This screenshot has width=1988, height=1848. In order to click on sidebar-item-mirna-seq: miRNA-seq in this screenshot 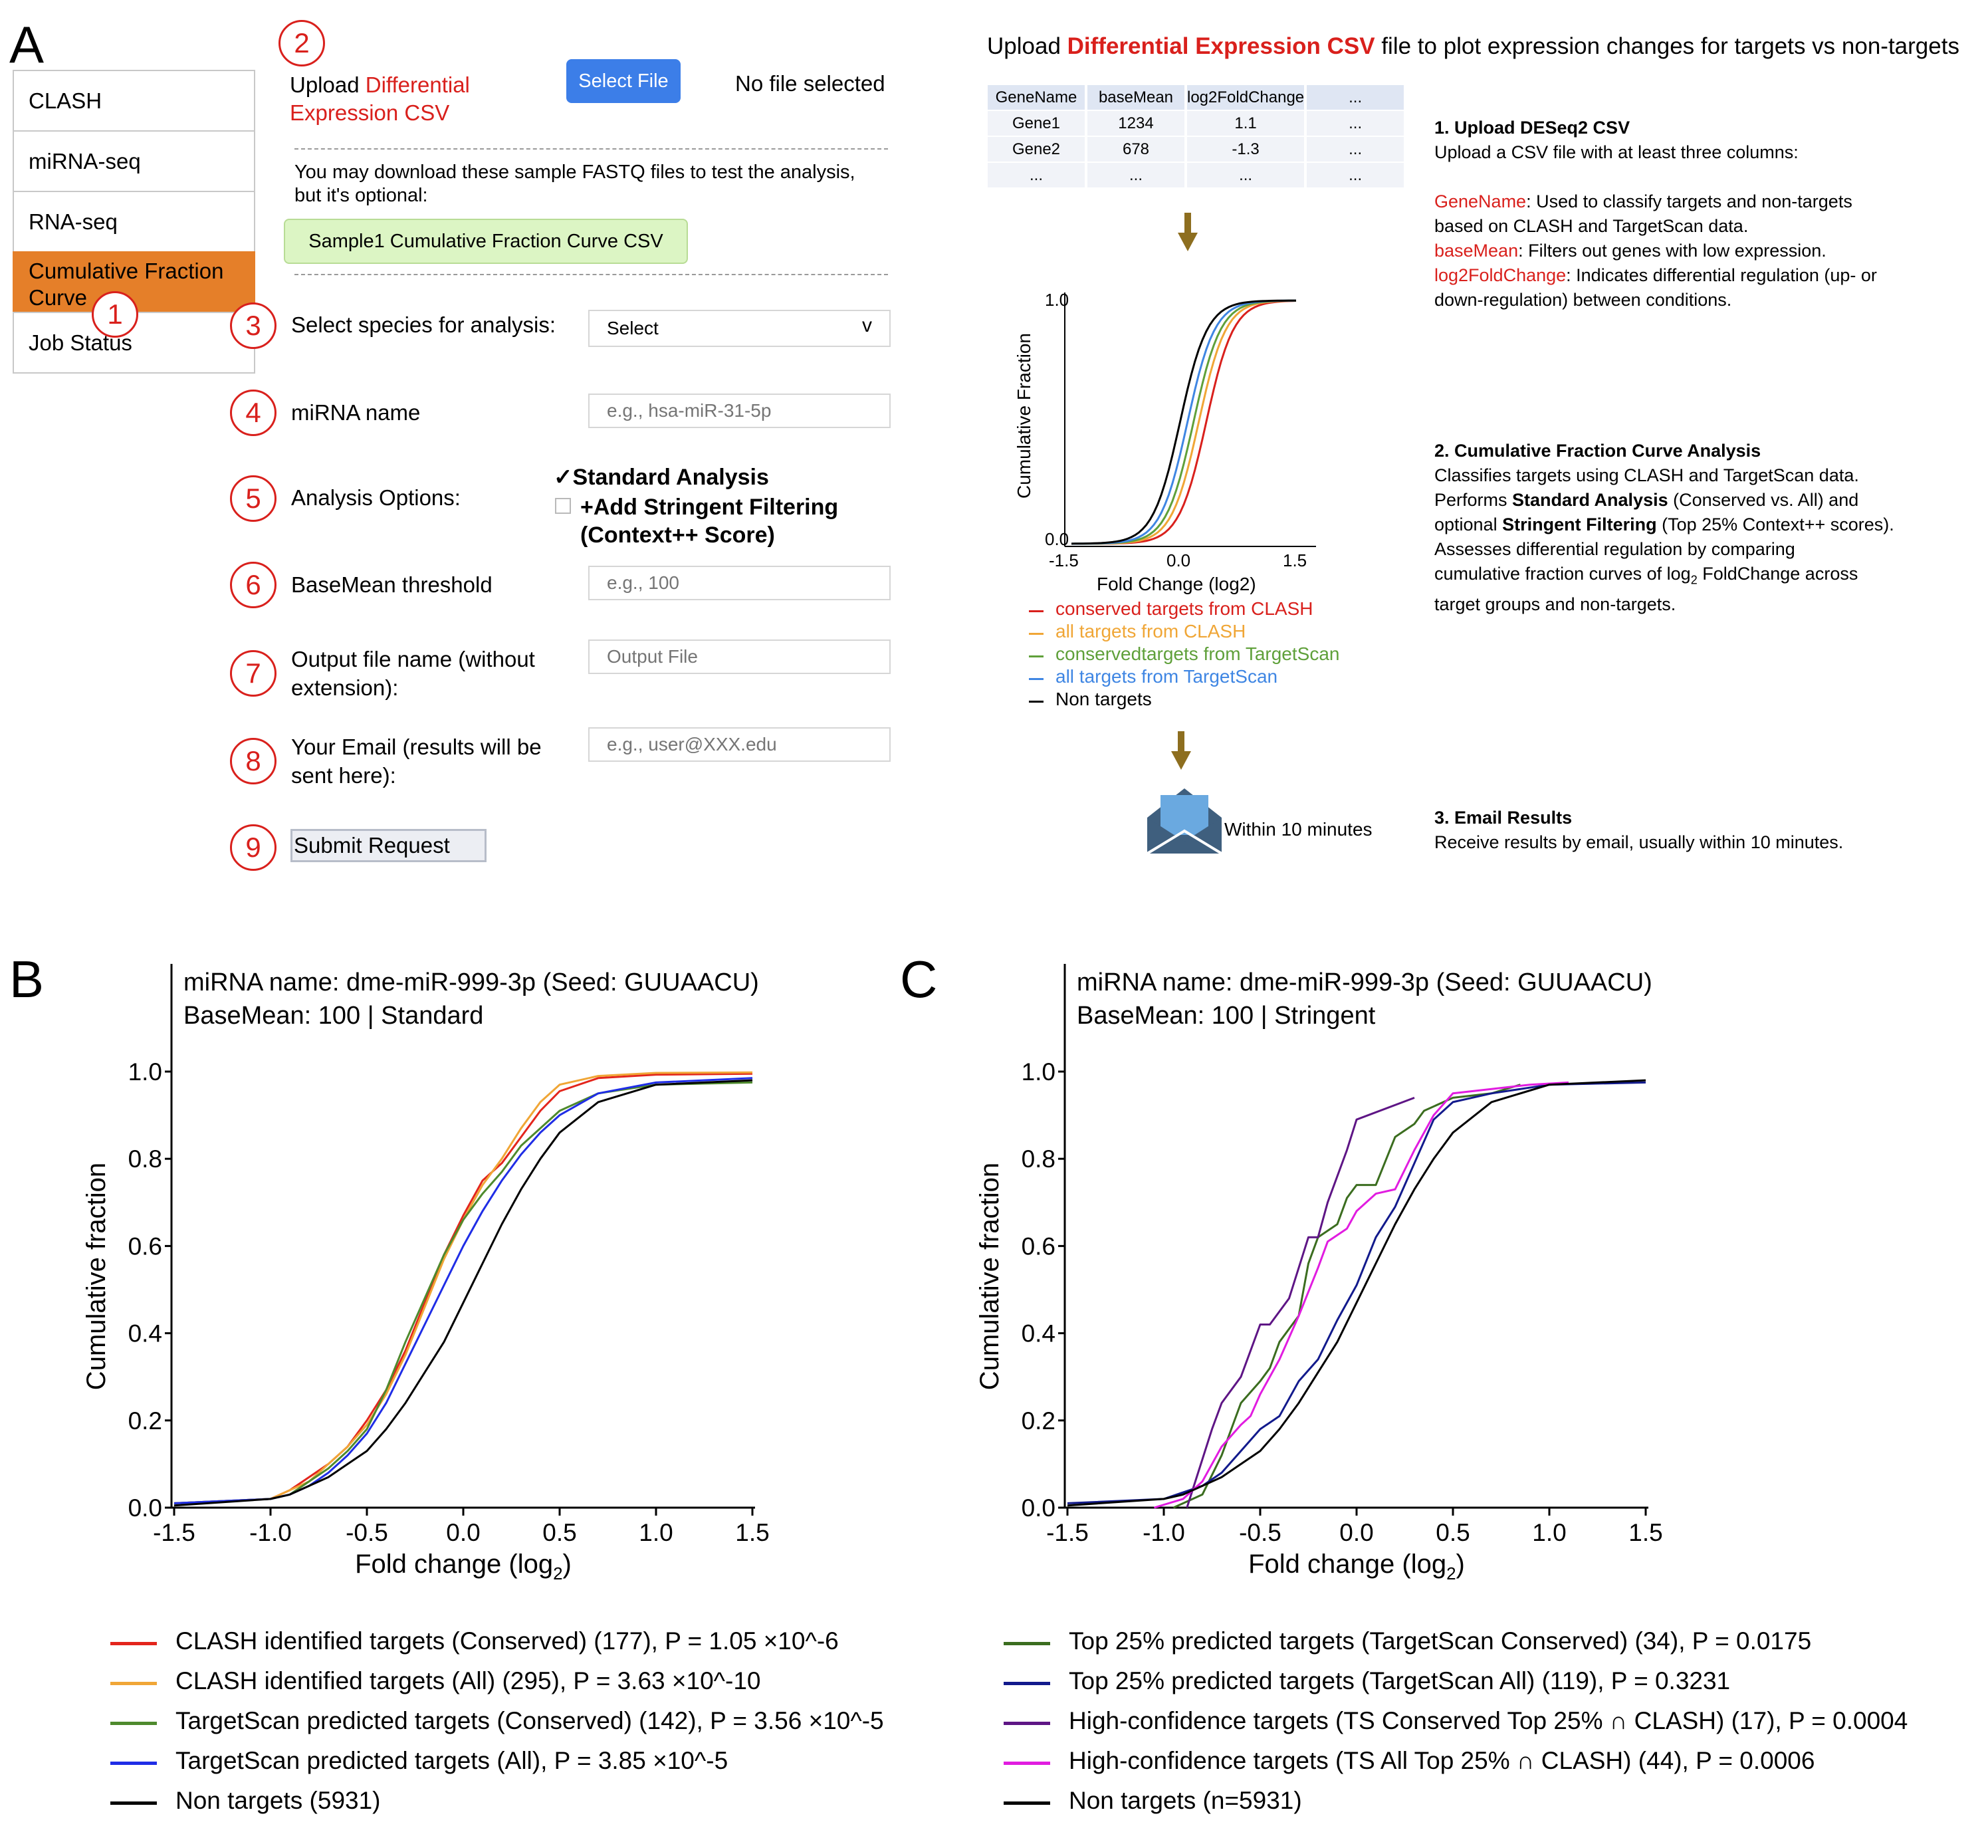, I will do `click(134, 161)`.